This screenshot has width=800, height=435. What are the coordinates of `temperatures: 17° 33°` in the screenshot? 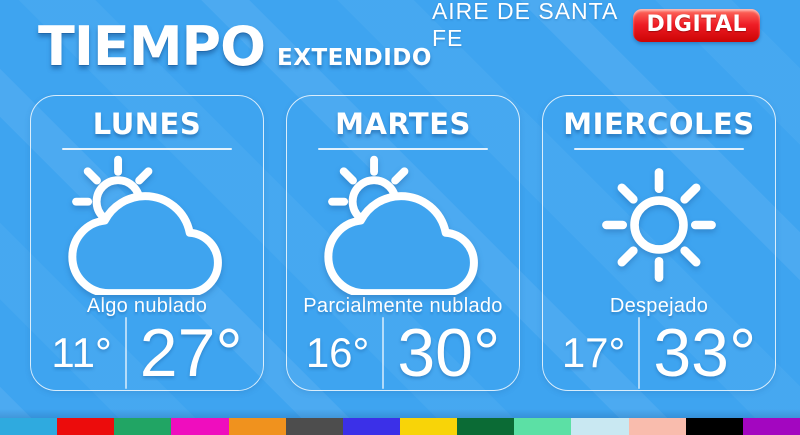 It's located at (659, 353).